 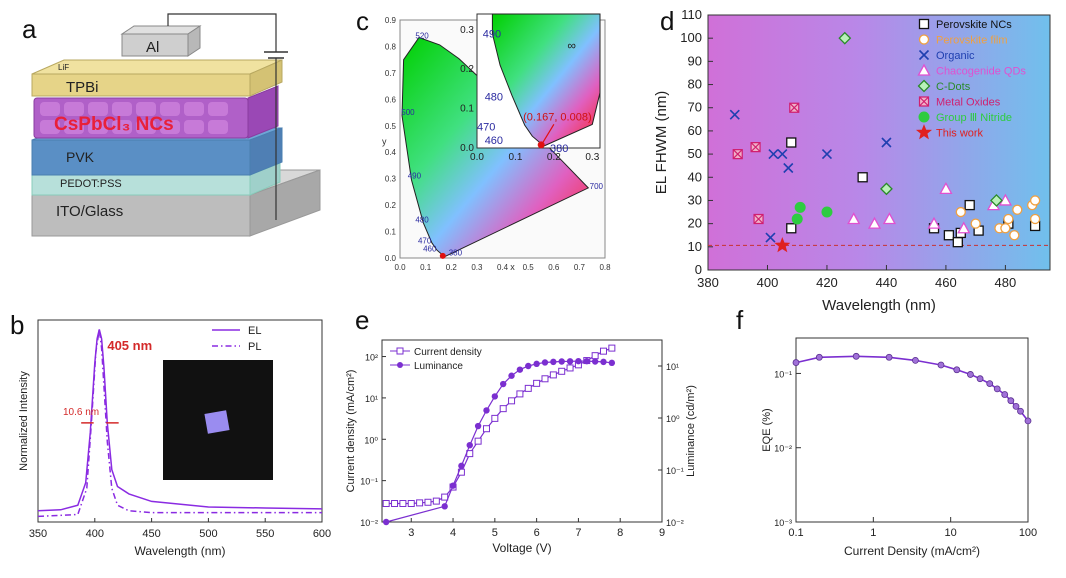 I want to click on data-point-group-nitride, so click(x=827, y=212).